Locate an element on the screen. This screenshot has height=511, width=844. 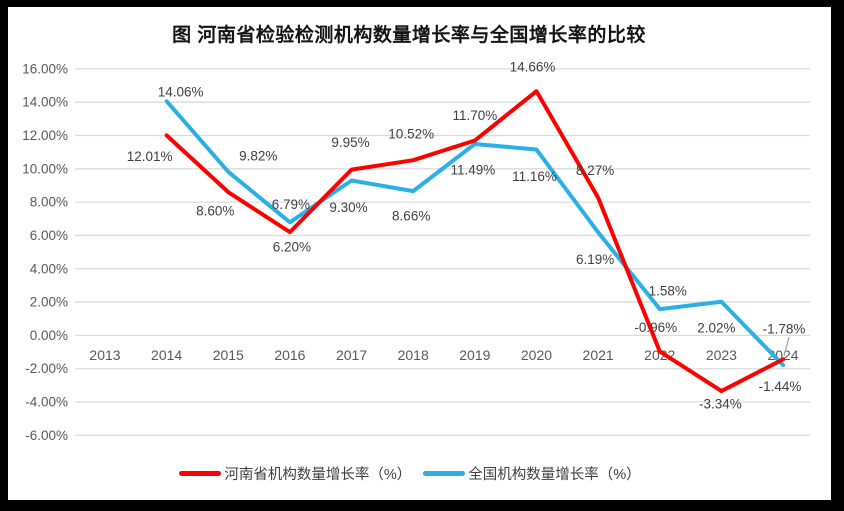
legend-swatch-national-line is located at coordinates (444, 473).